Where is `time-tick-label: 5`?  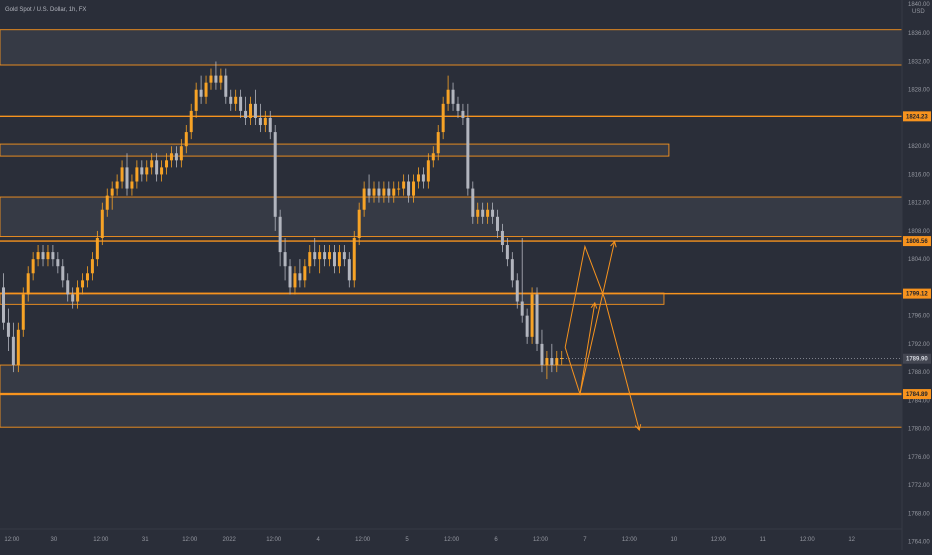 time-tick-label: 5 is located at coordinates (407, 540).